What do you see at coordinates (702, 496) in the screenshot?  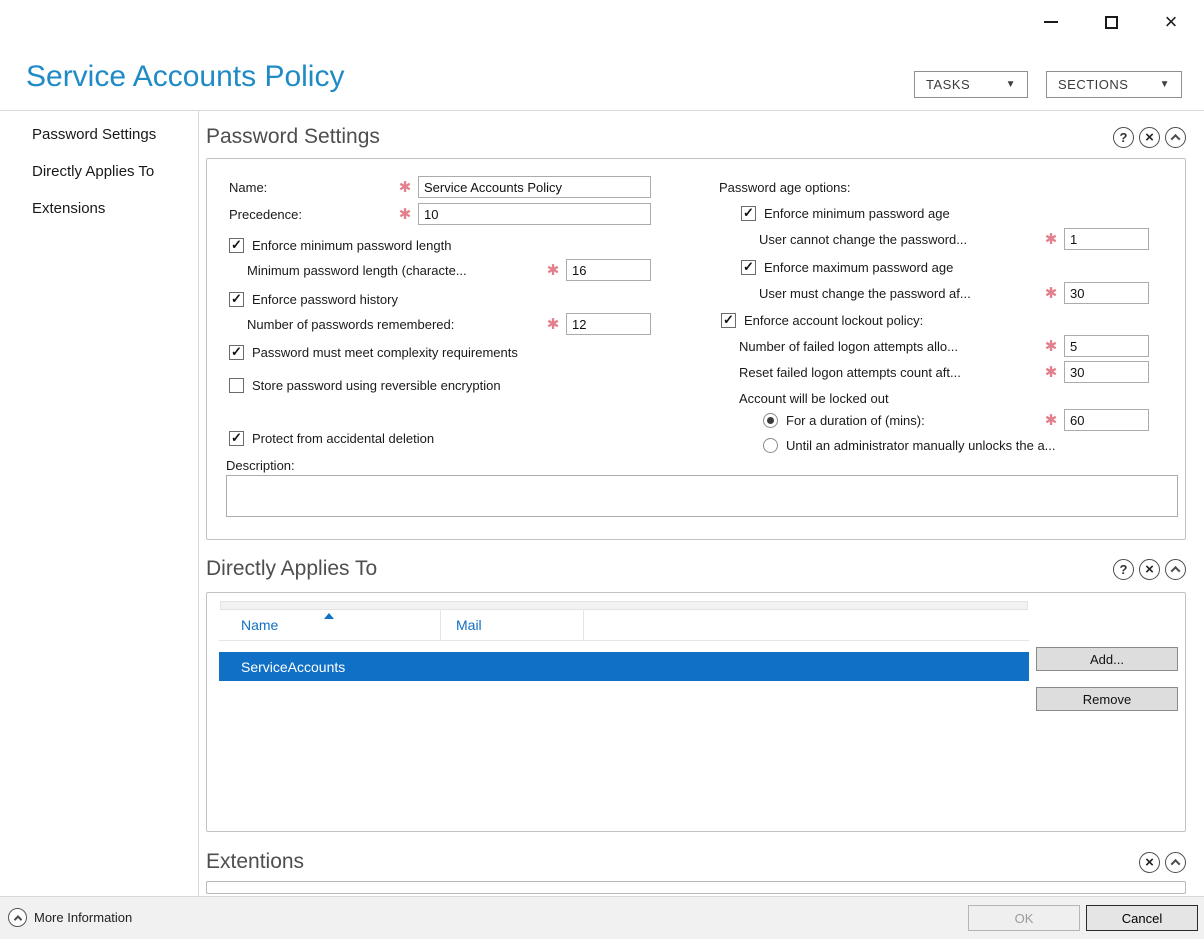 I see `description-input` at bounding box center [702, 496].